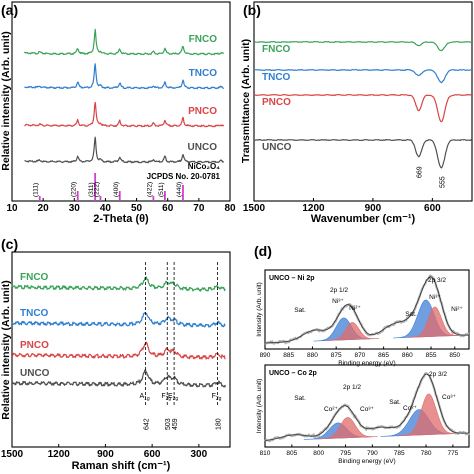  What do you see at coordinates (366, 461) in the screenshot?
I see `xps-co-x-axis-title: Binding energy (eV)` at bounding box center [366, 461].